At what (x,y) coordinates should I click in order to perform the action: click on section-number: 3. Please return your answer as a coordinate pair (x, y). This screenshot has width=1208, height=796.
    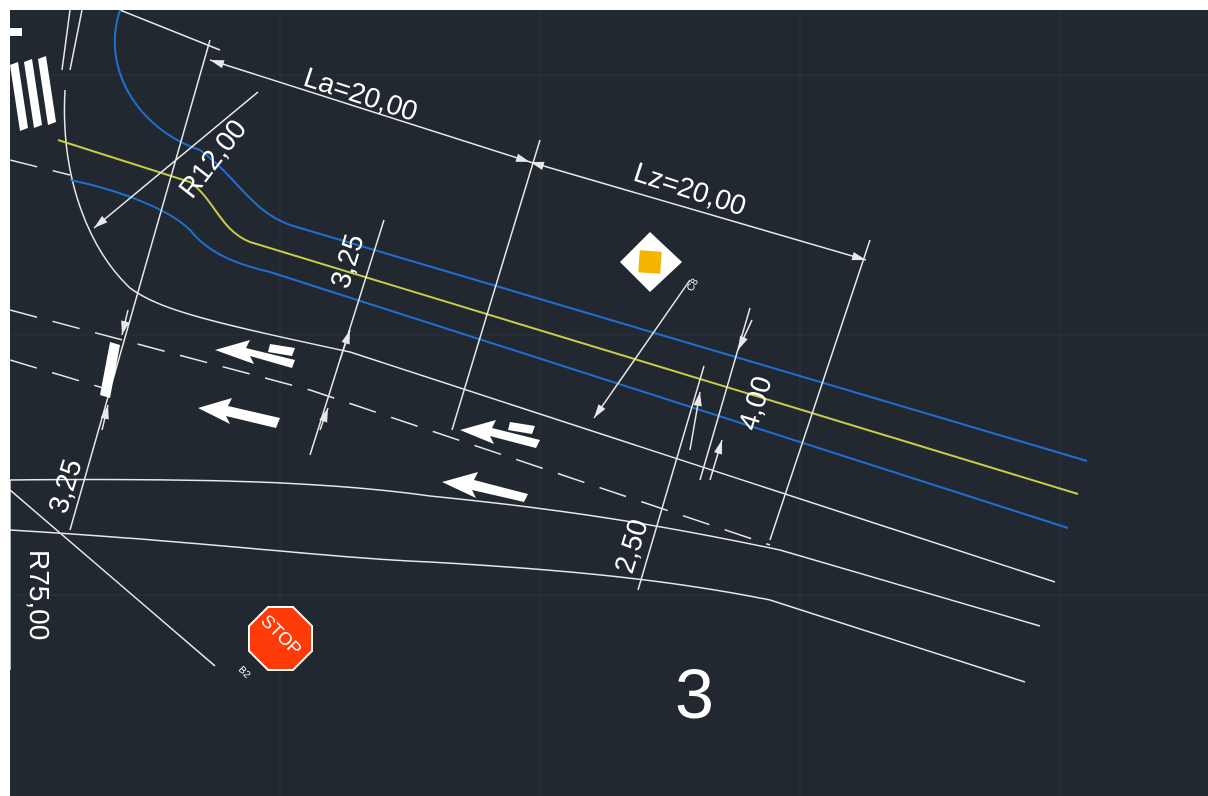
    Looking at the image, I should click on (694, 694).